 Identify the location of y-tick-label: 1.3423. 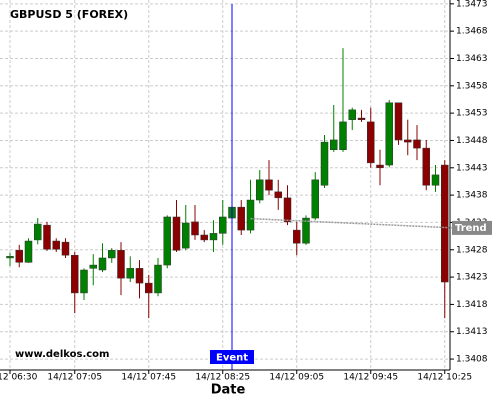
(472, 278).